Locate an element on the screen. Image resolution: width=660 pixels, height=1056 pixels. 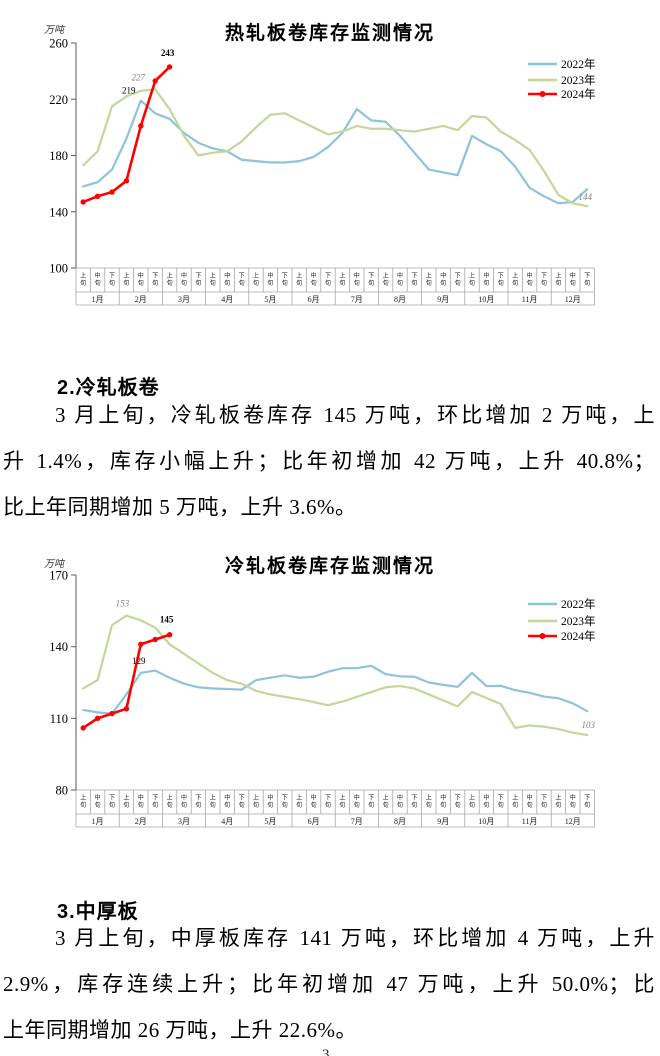
y-axis-unit-label: 万吨 is located at coordinates (54, 30).